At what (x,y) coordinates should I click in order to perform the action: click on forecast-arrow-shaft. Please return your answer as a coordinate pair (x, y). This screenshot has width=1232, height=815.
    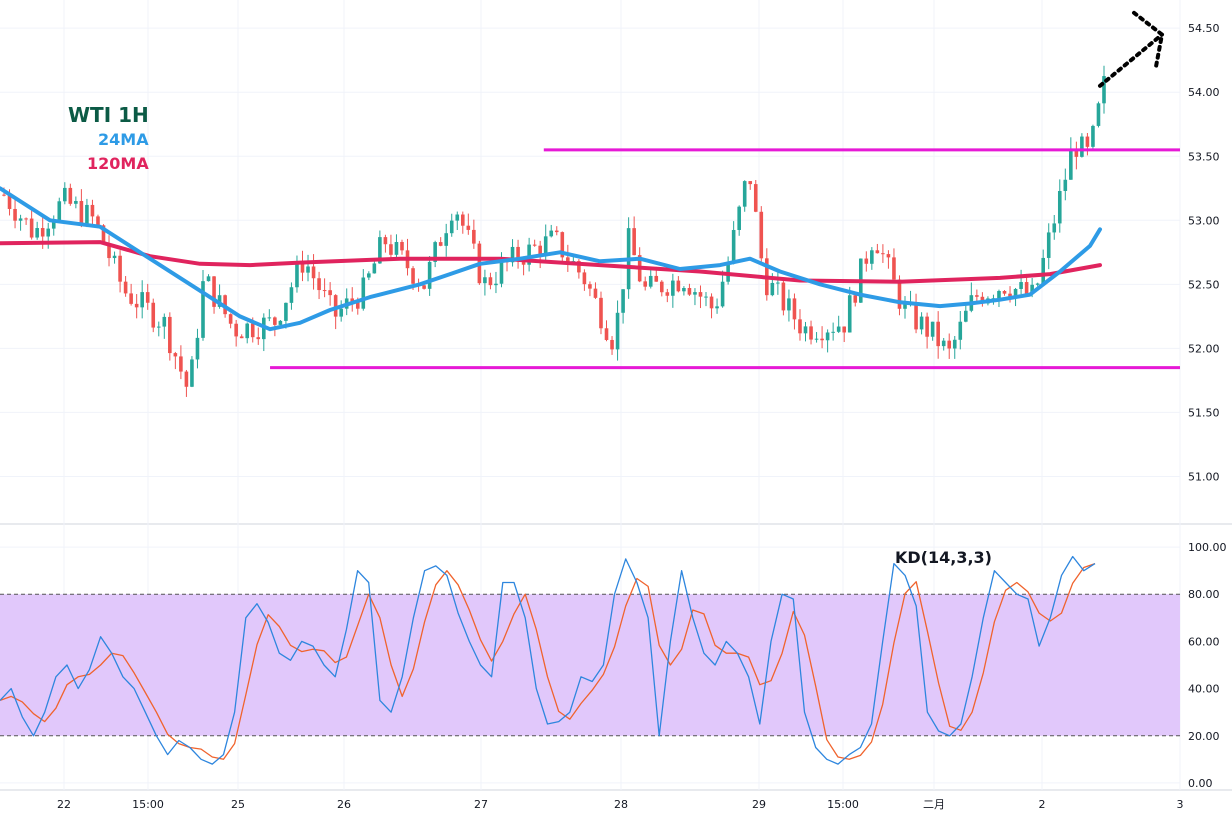
    Looking at the image, I should click on (1131, 60).